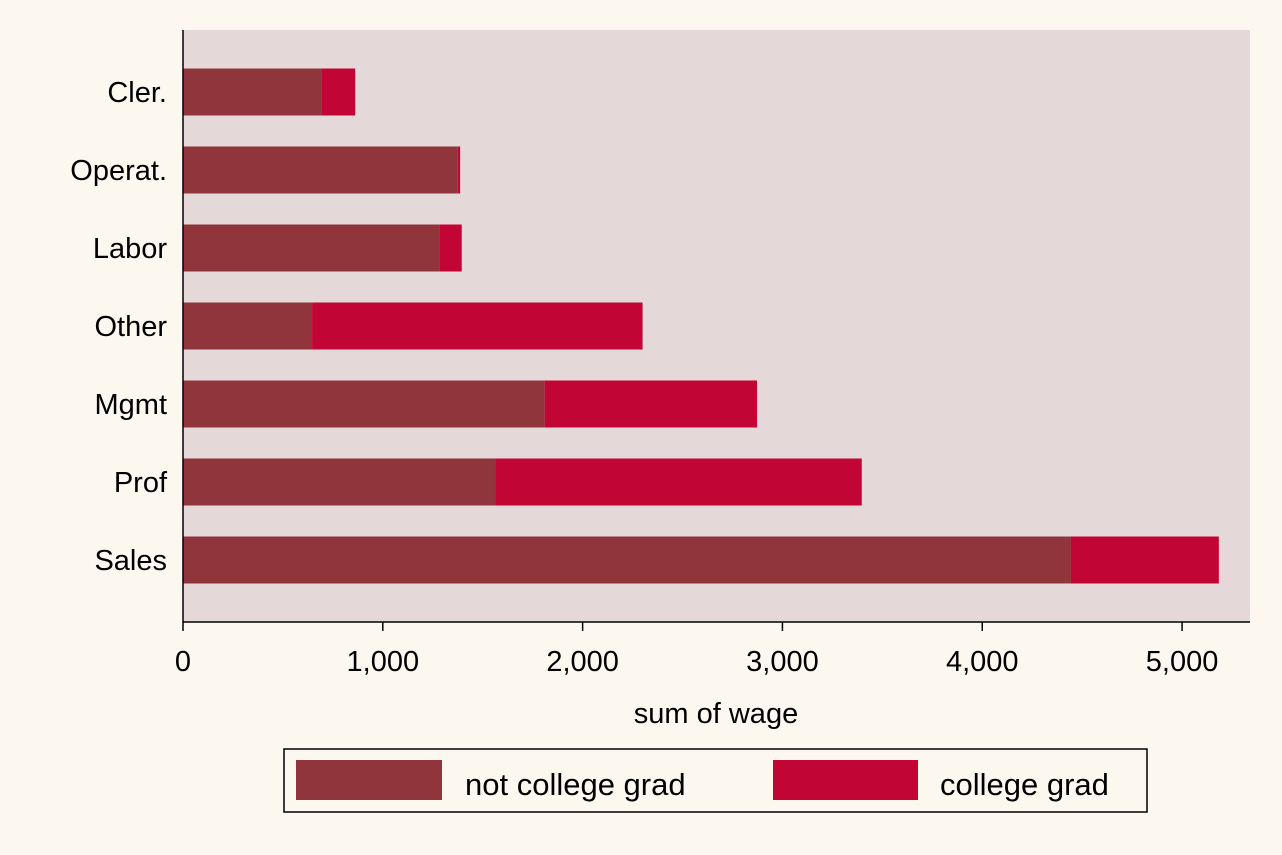 This screenshot has width=1282, height=855. Describe the element at coordinates (311, 248) in the screenshot. I see `bar-labor-not-college-grad` at that location.